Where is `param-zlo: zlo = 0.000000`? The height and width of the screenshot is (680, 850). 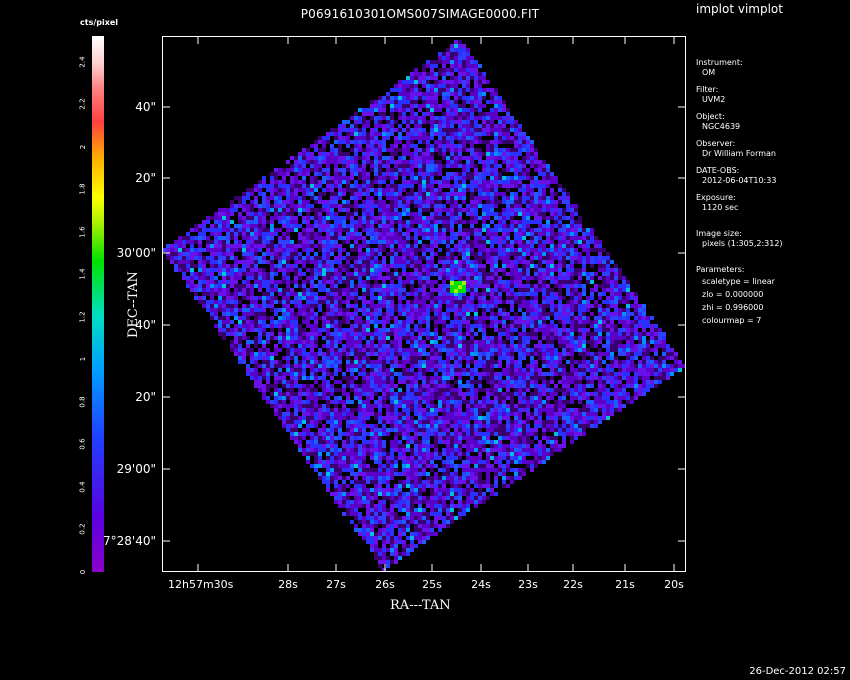
param-zlo: zlo = 0.000000 is located at coordinates (733, 294).